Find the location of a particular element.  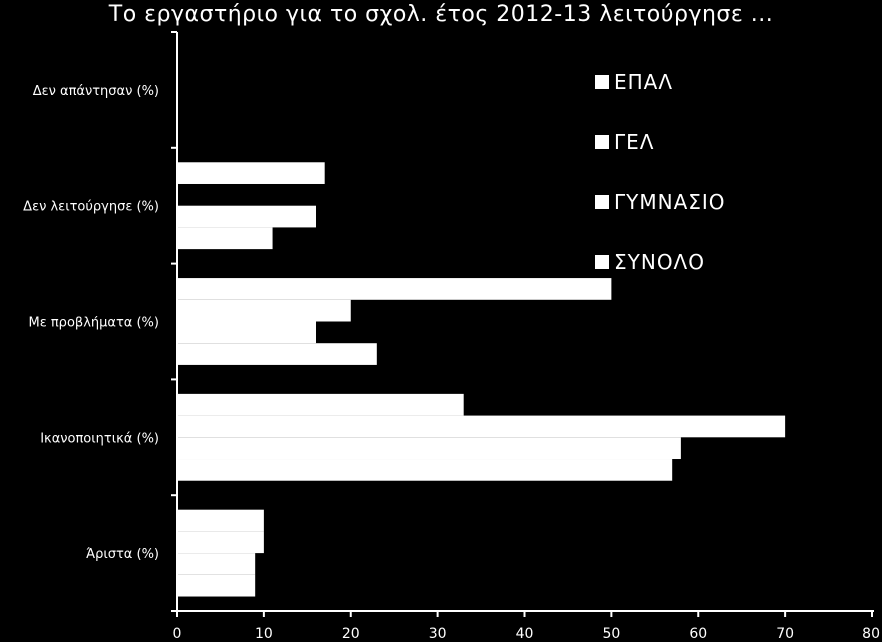

x-tick-label: 40 is located at coordinates (525, 634).